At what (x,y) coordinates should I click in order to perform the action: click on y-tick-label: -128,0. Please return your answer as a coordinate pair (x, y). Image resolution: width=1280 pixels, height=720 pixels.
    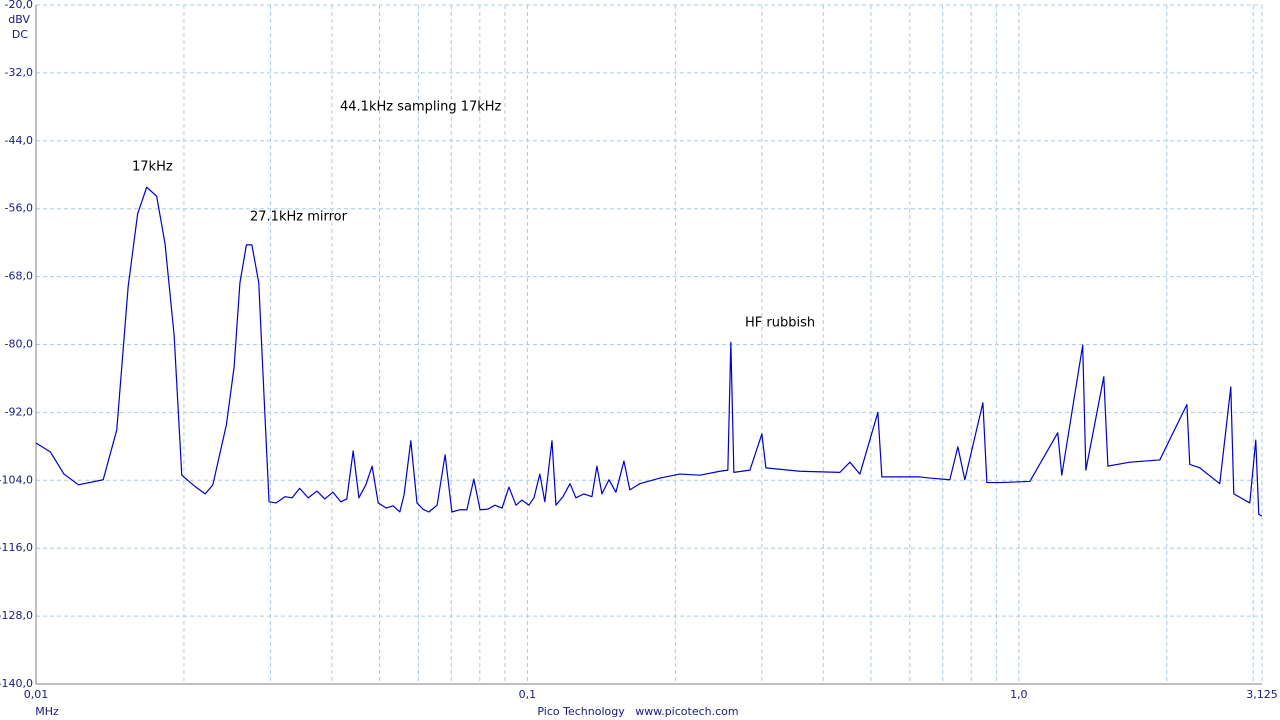
    Looking at the image, I should click on (16, 615).